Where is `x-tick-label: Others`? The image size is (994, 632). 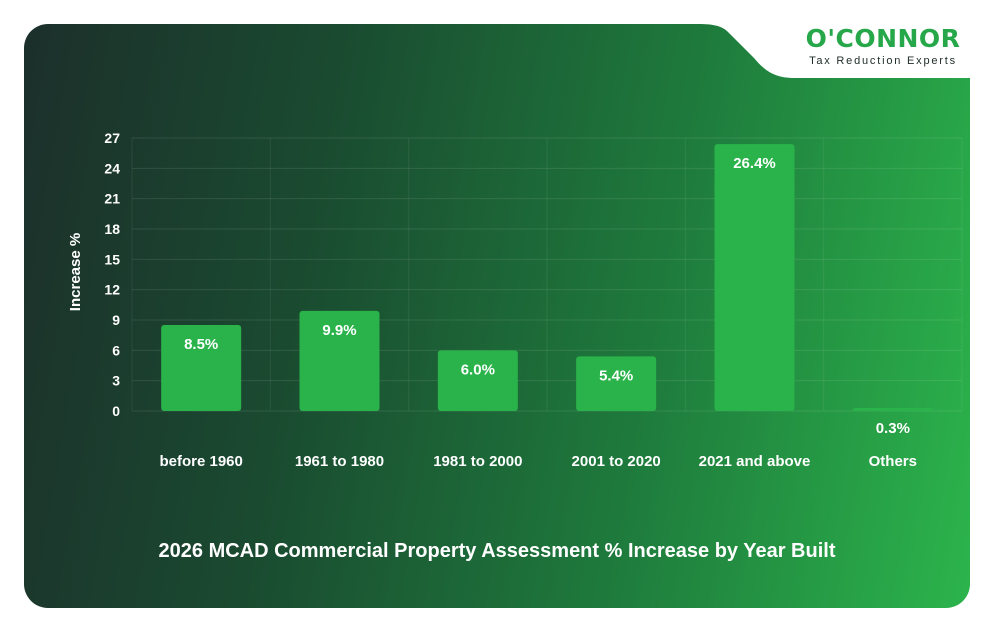 x-tick-label: Others is located at coordinates (893, 461).